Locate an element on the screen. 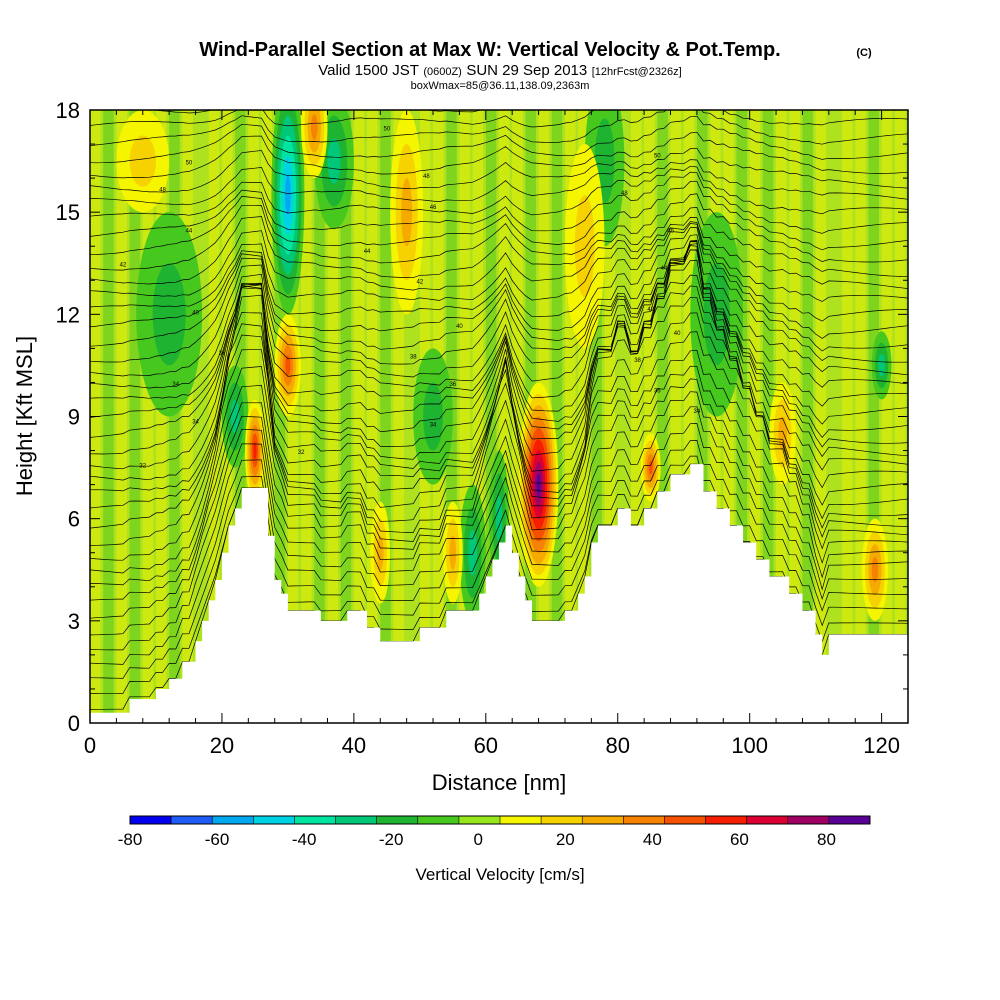 This screenshot has width=1000, height=1000. x-tick-label: 20 is located at coordinates (222, 745).